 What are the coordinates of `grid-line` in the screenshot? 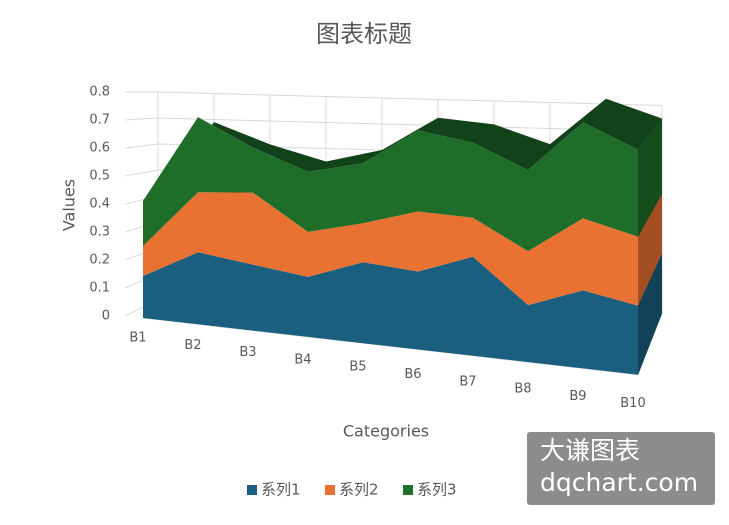 It's located at (394, 98).